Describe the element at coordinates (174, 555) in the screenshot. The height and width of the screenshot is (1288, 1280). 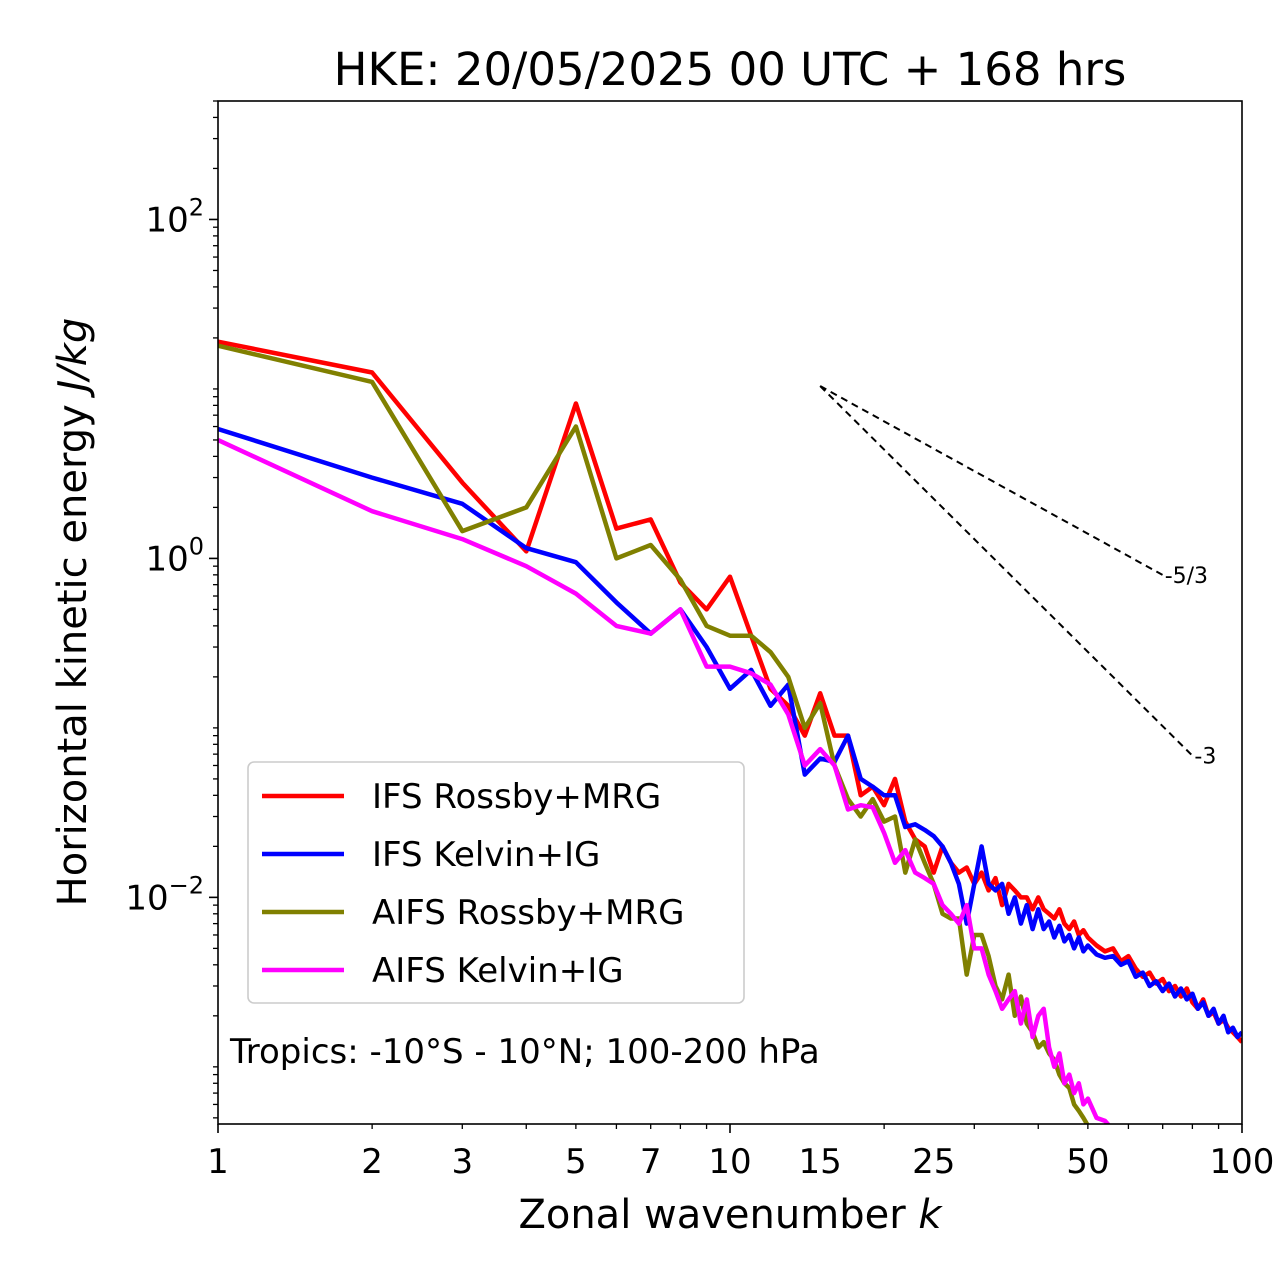
I see `y-tick-label: 10⁰` at that location.